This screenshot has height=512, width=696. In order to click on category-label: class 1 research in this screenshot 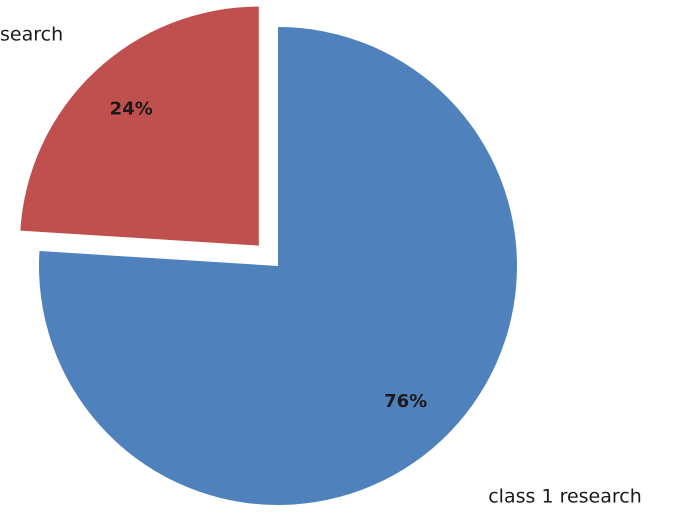, I will do `click(565, 497)`.